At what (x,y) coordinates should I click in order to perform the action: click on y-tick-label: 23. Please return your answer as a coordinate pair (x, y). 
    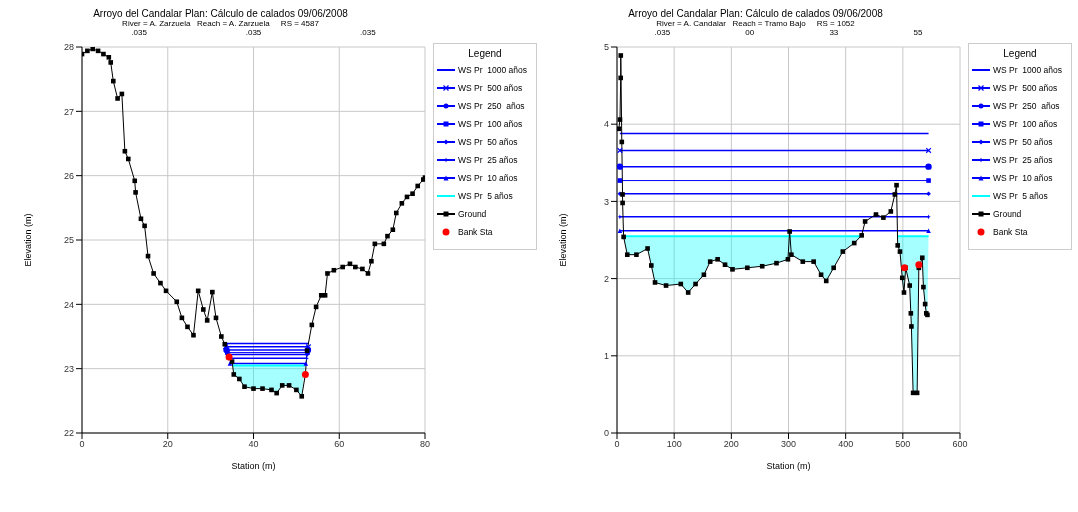
    Looking at the image, I should click on (68, 368).